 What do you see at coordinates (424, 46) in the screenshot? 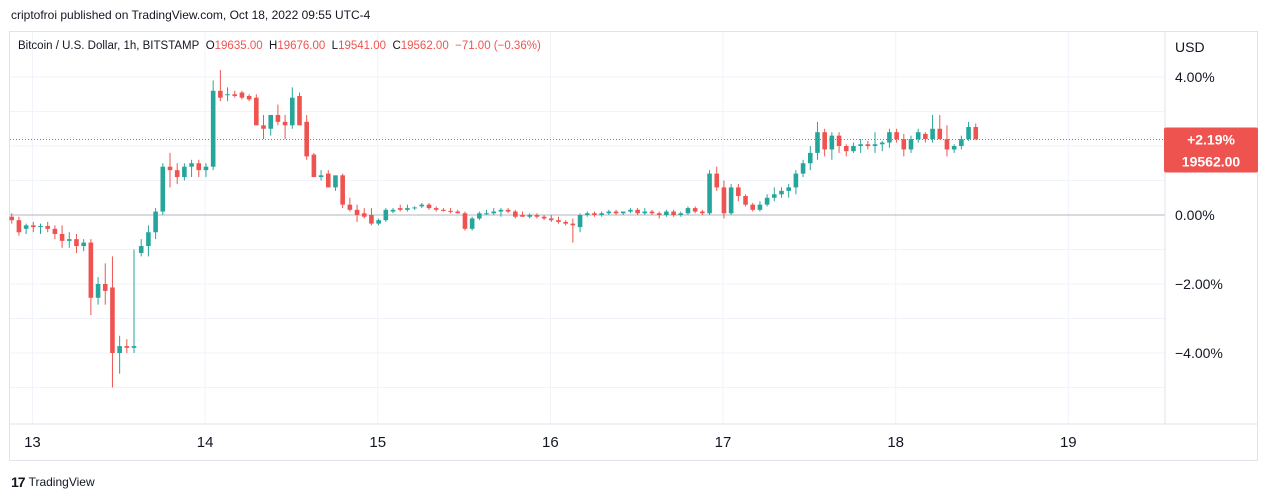
I see `legend-close-value: 19562.00` at bounding box center [424, 46].